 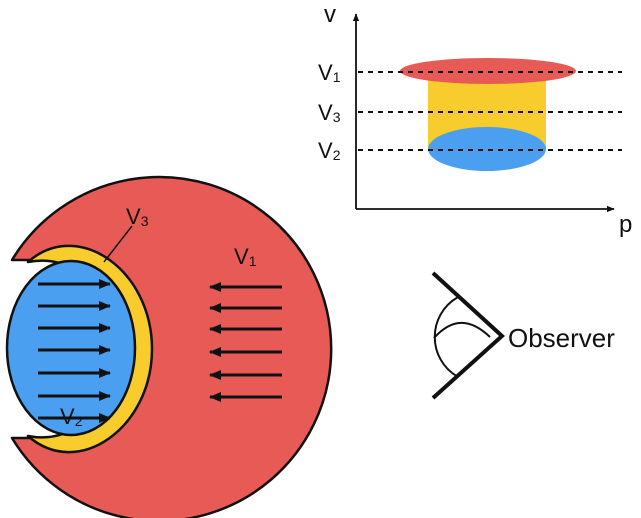 What do you see at coordinates (337, 77) in the screenshot?
I see `tick-v1-sub: 1` at bounding box center [337, 77].